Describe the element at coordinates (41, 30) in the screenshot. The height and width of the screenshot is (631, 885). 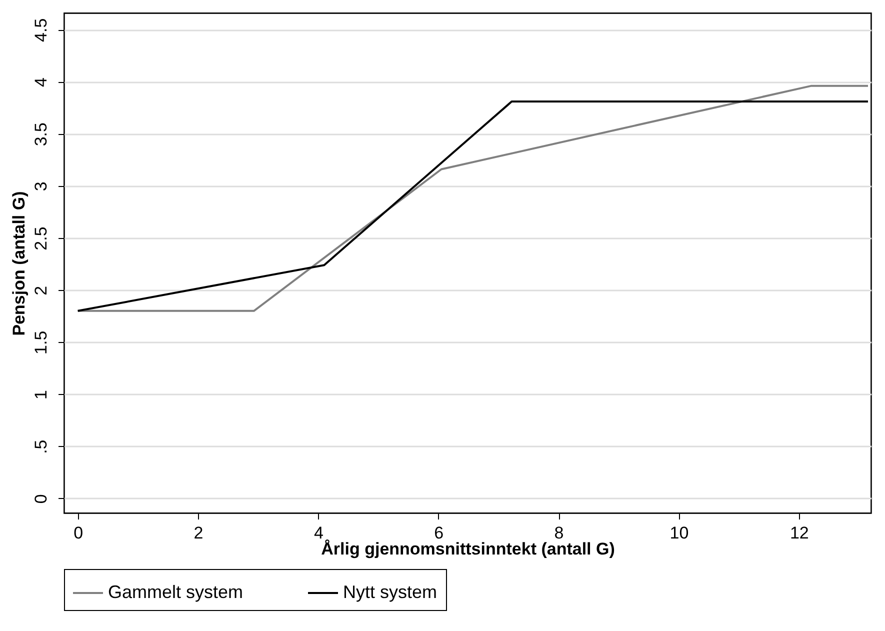
I see `y-tick-label: 4.5` at that location.